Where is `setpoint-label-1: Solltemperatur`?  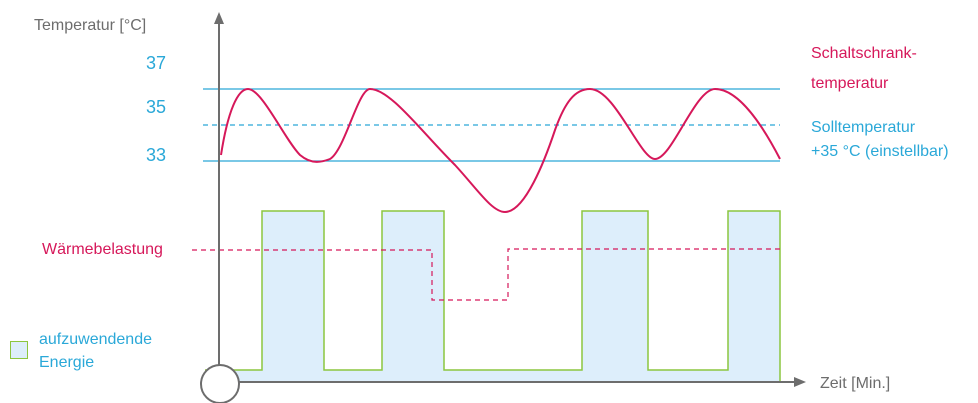 setpoint-label-1: Solltemperatur is located at coordinates (863, 127).